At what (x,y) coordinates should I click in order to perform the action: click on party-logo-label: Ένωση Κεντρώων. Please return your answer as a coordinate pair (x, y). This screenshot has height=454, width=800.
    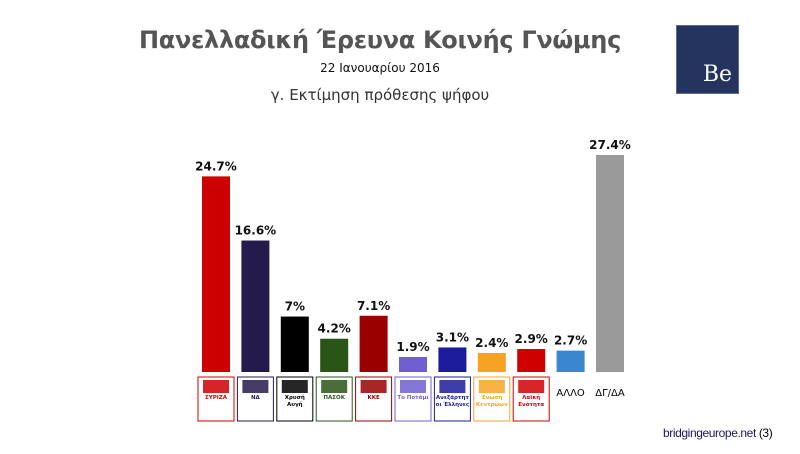
    Looking at the image, I should click on (491, 401).